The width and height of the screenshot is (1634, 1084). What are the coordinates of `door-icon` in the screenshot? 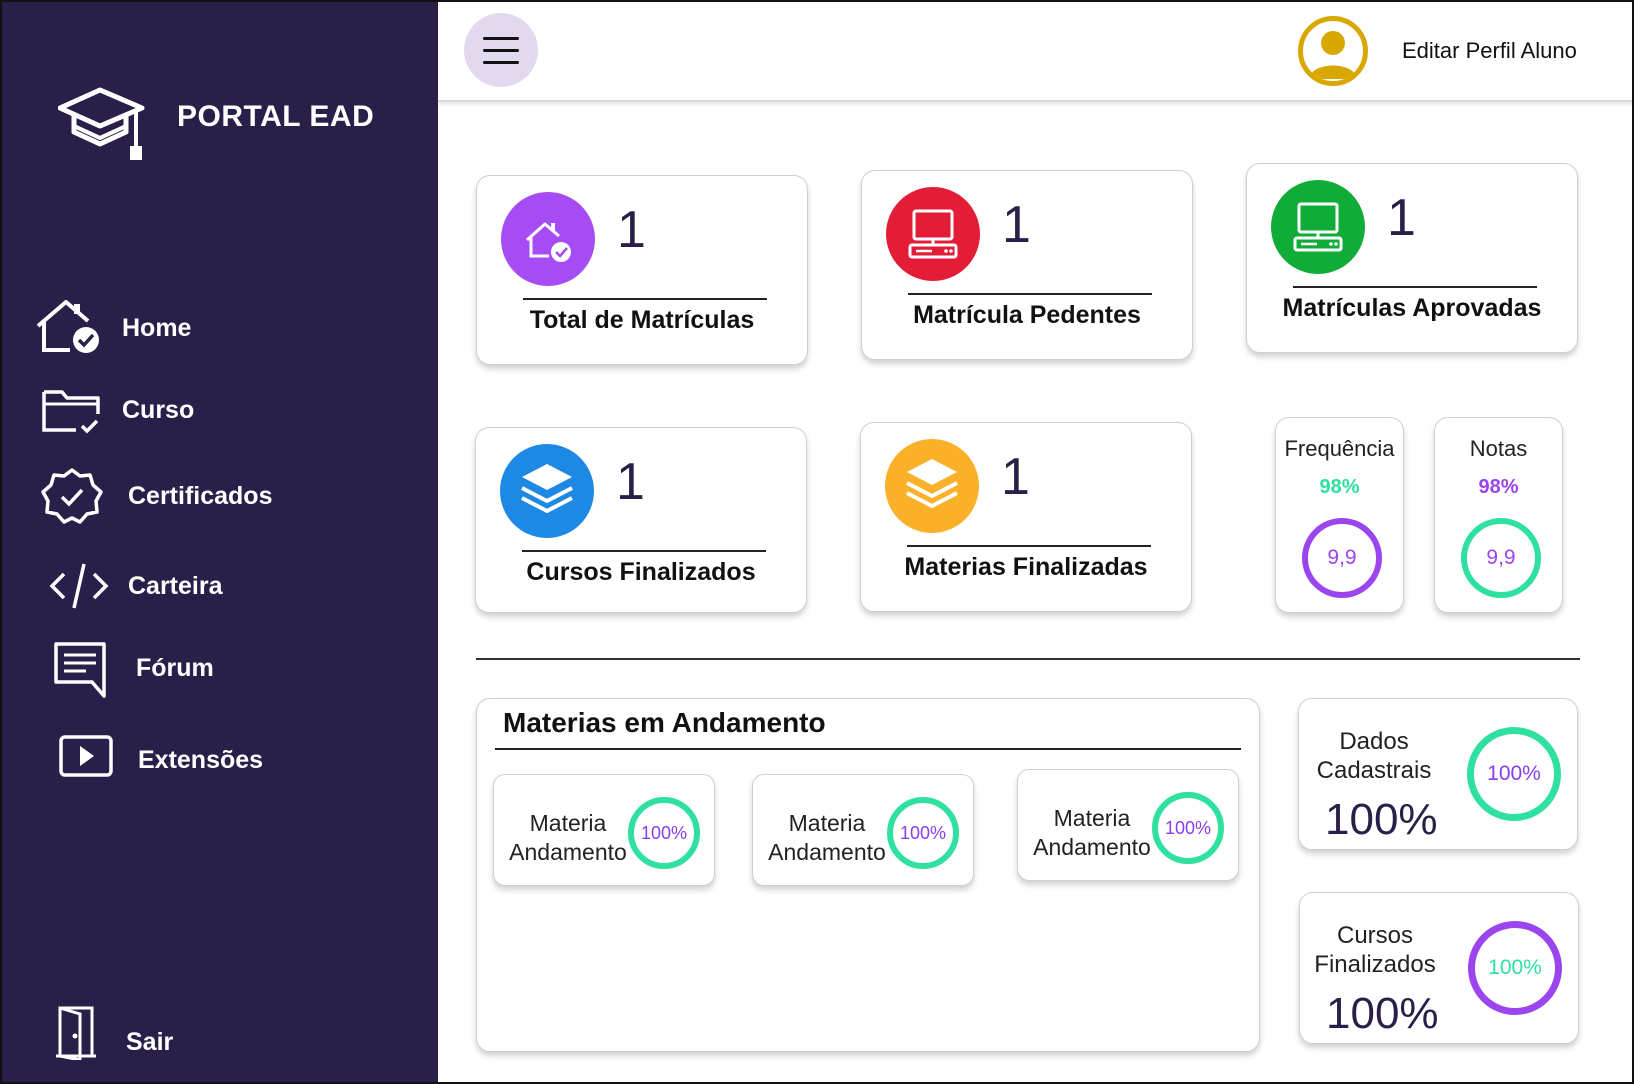 It's located at (76, 1033).